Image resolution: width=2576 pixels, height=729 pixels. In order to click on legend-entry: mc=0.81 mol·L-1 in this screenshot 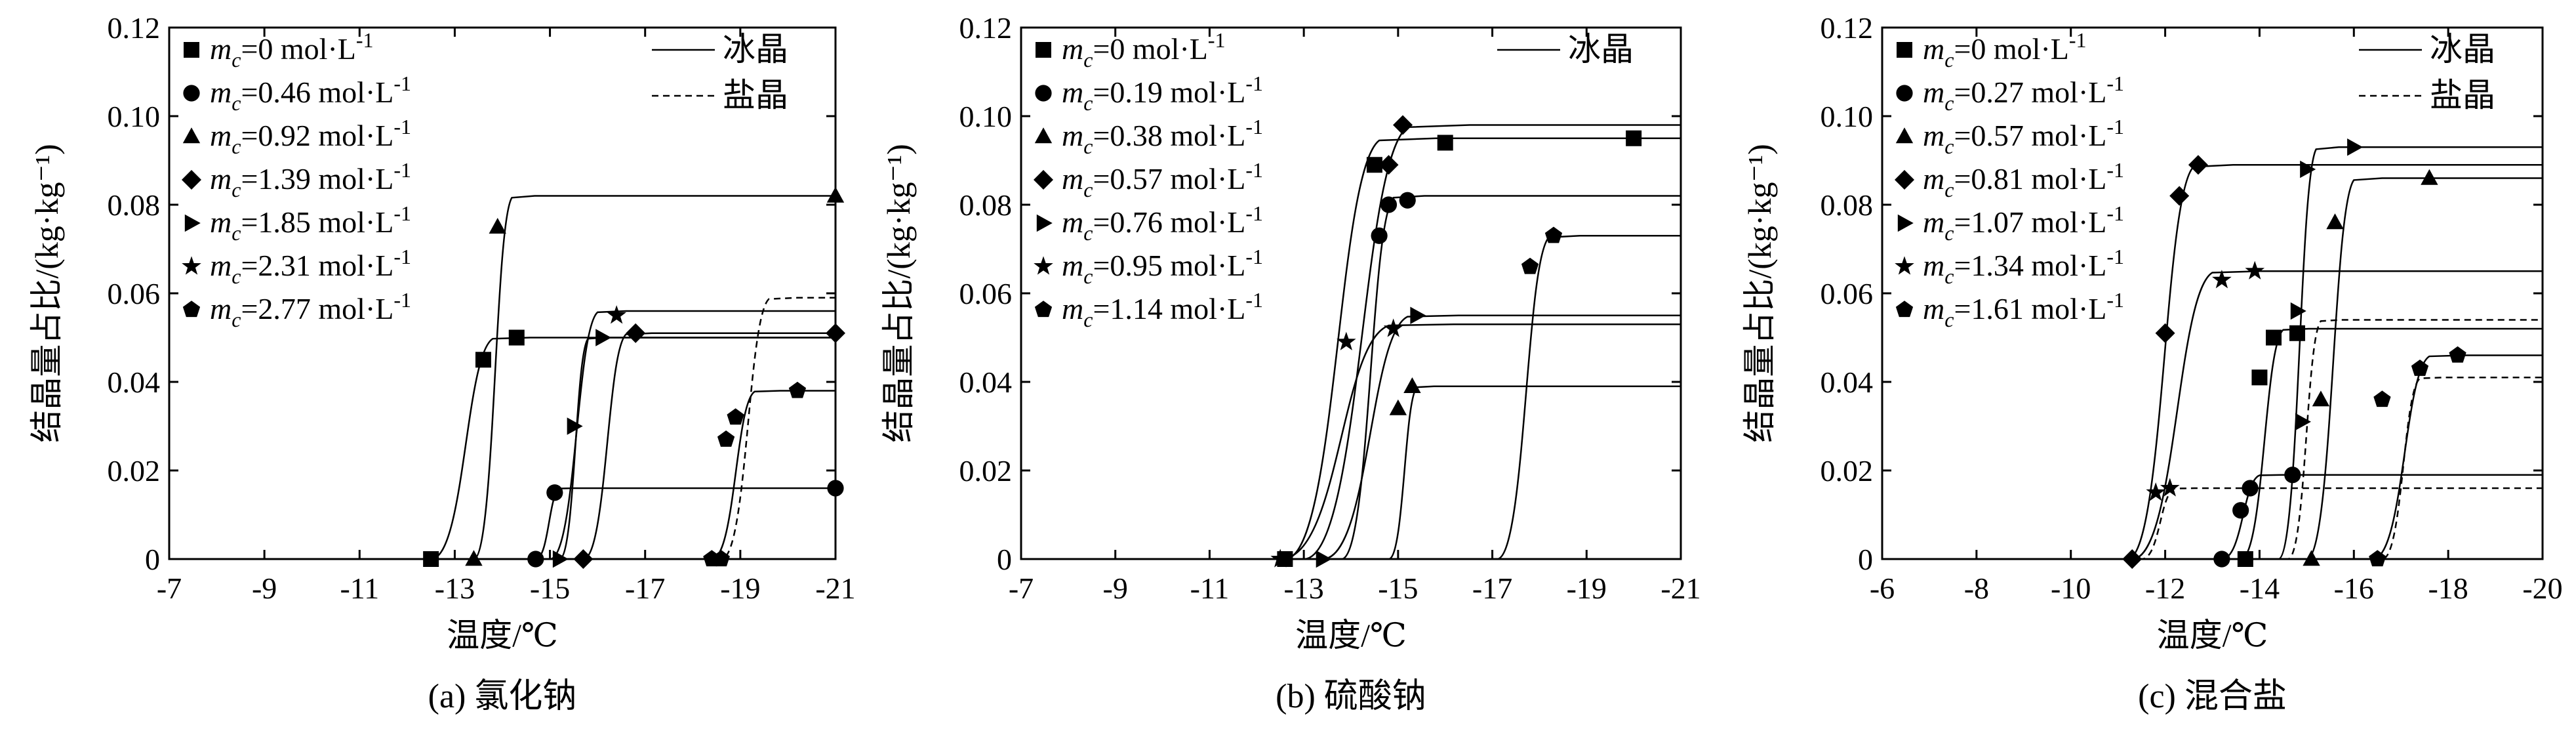, I will do `click(2023, 179)`.